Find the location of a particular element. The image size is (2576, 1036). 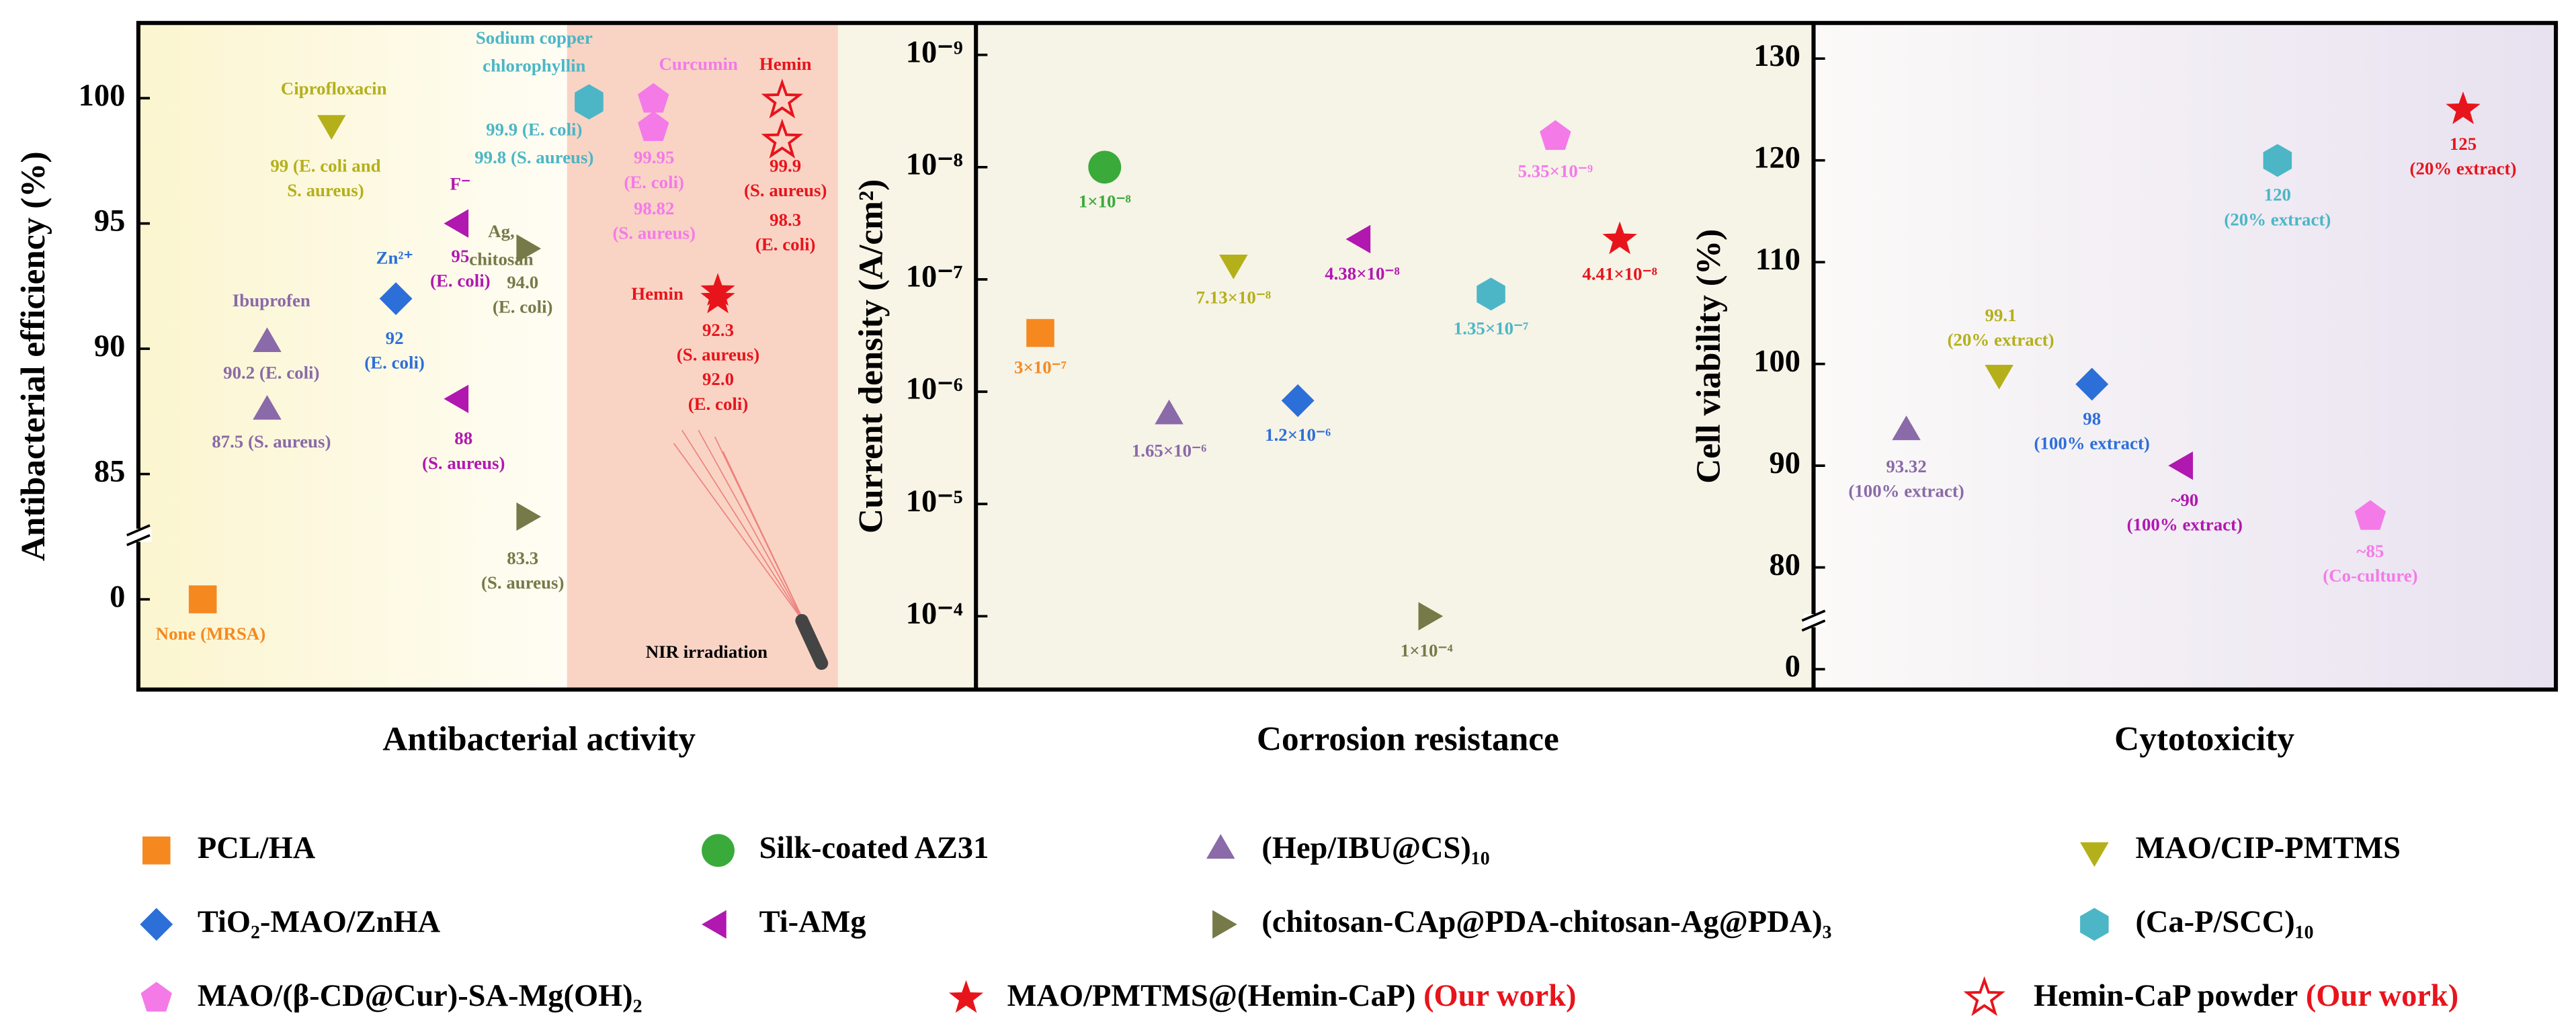

legend-label: Silk-coated AZ31 is located at coordinates (874, 848).